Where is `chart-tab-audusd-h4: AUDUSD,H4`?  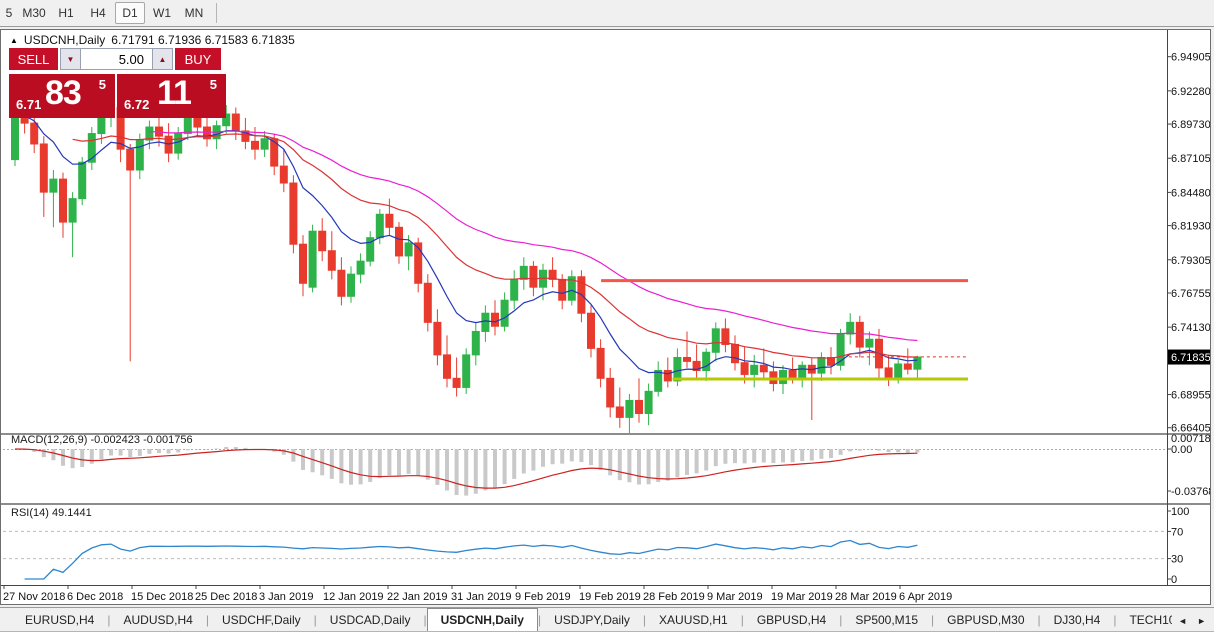 chart-tab-audusd-h4: AUDUSD,H4 is located at coordinates (158, 619).